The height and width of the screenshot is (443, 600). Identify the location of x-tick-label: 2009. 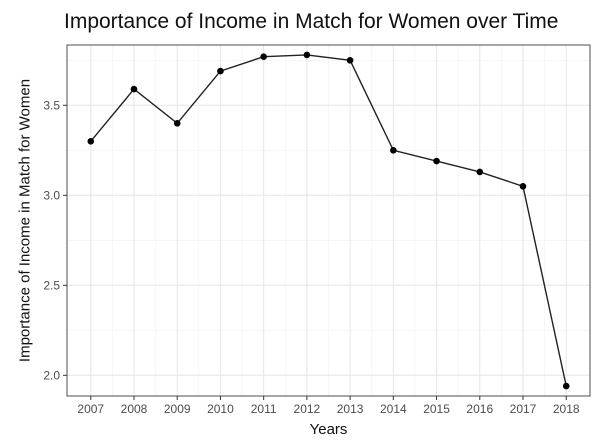
(177, 409).